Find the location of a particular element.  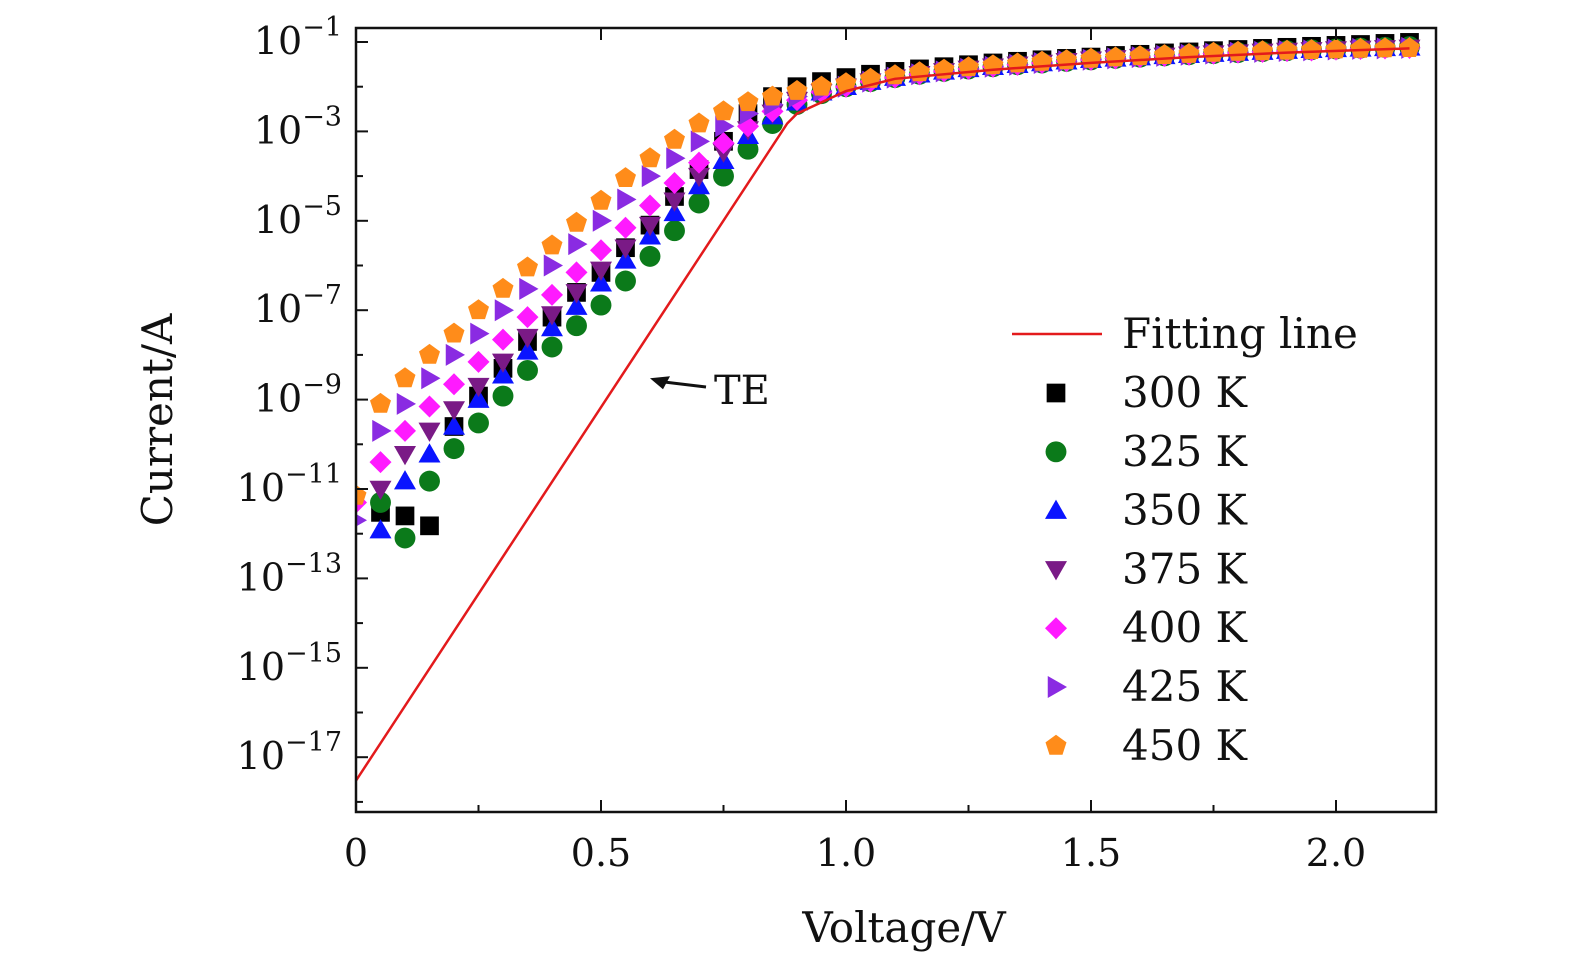

y-tick-label: 10⁻⁹ is located at coordinates (298, 395).